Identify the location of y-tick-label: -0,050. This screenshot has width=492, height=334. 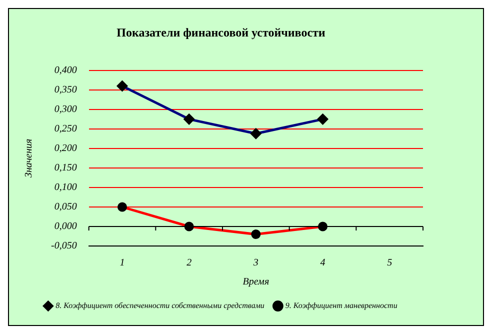
(63, 246).